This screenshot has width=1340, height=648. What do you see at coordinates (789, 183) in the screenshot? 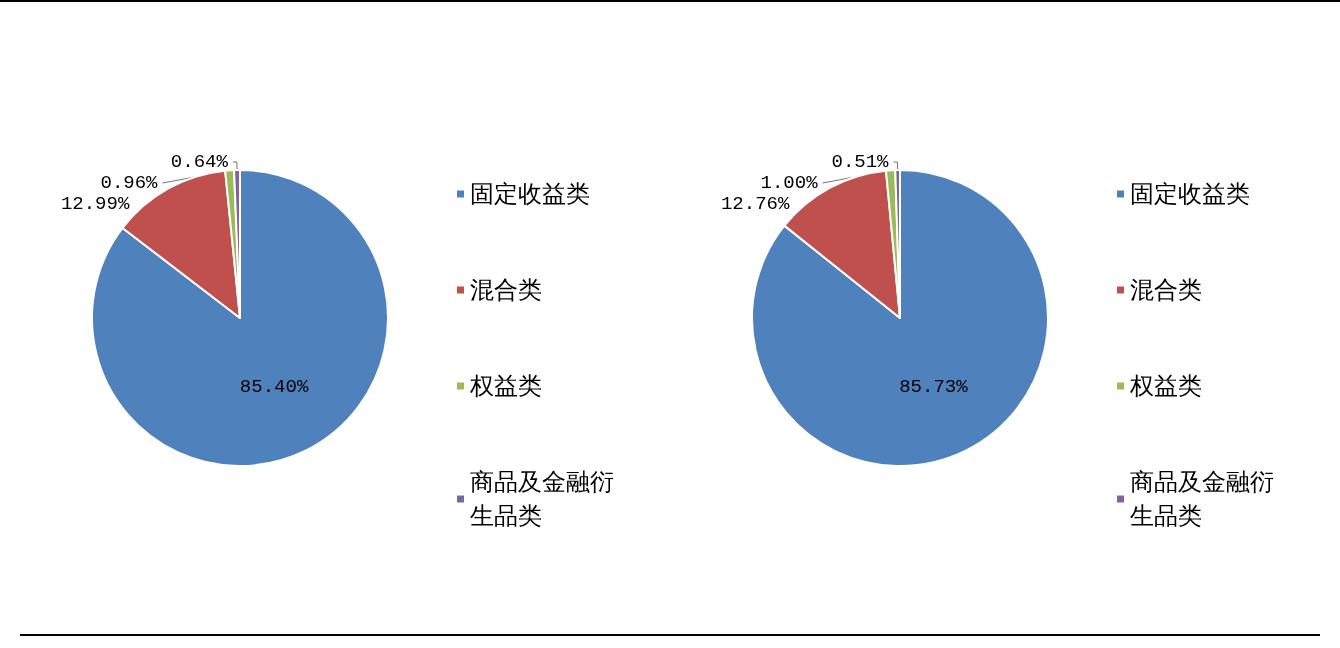
I see `data-label: 1.00%` at bounding box center [789, 183].